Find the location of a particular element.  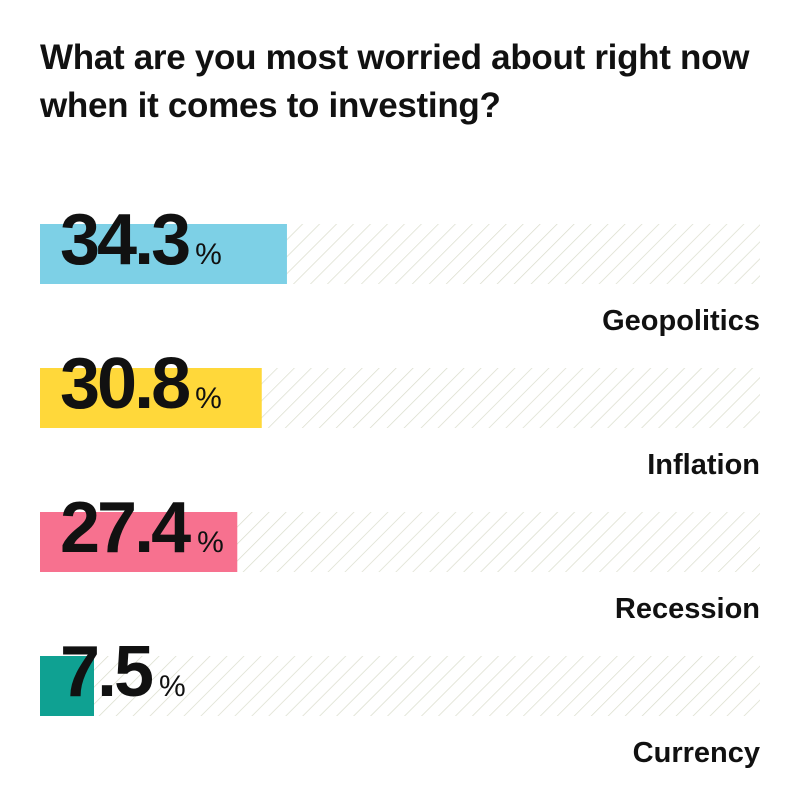

bar-track-currency is located at coordinates (400, 686).